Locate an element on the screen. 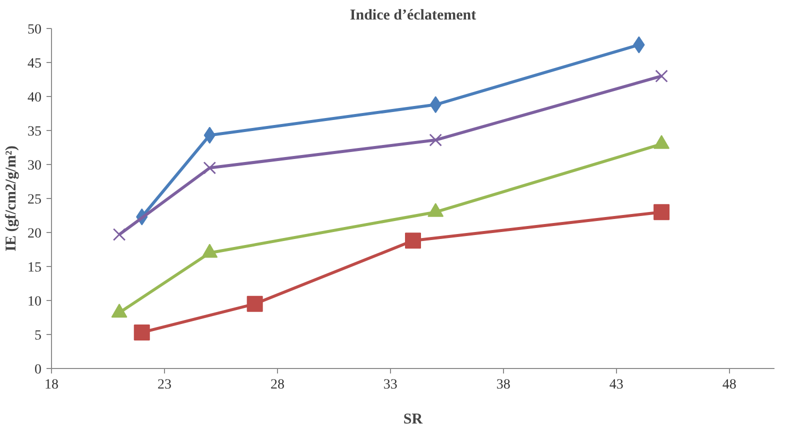 The height and width of the screenshot is (430, 796). y-tick-label: 50 is located at coordinates (35, 30).